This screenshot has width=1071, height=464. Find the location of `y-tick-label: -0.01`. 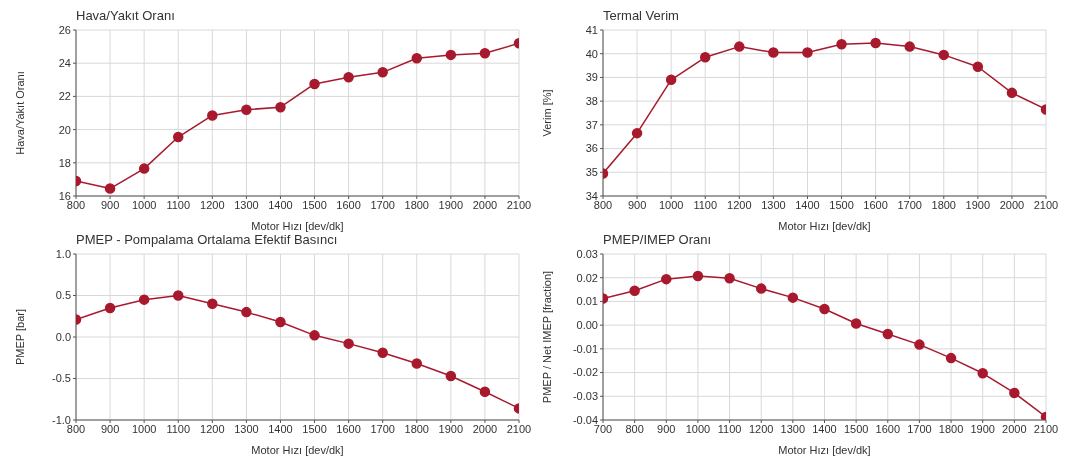

y-tick-label: -0.01 is located at coordinates (585, 348).